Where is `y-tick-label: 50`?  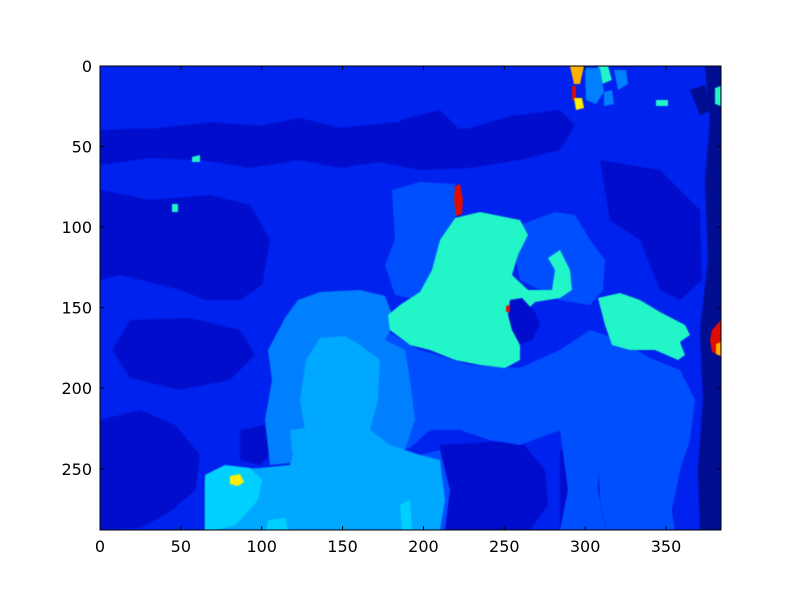 y-tick-label: 50 is located at coordinates (82, 147).